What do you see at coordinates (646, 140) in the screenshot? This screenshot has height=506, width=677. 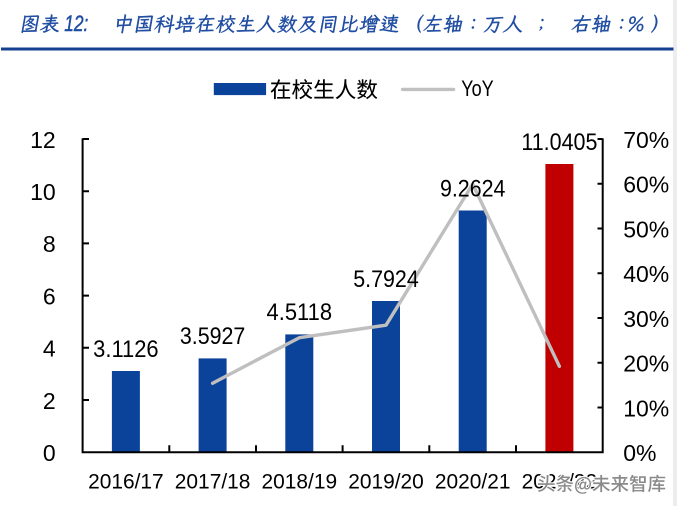 I see `svg-text: 70%` at bounding box center [646, 140].